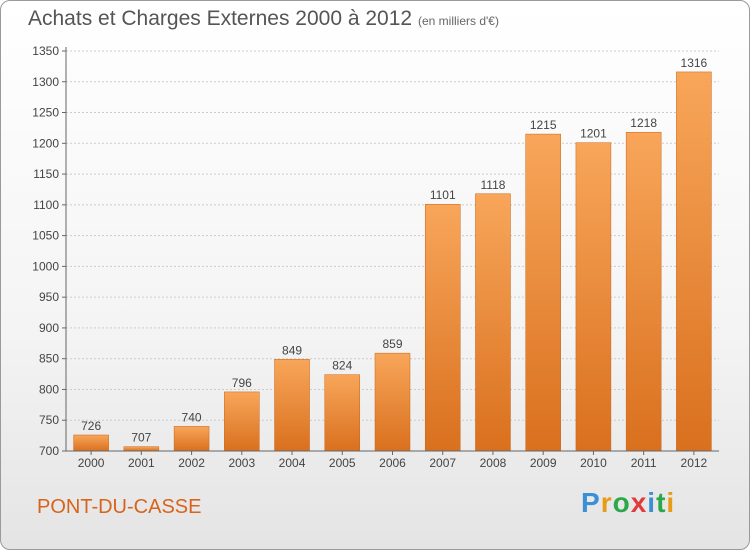 This screenshot has width=750, height=550. What do you see at coordinates (643, 123) in the screenshot?
I see `value-label-2011: 1218` at bounding box center [643, 123].